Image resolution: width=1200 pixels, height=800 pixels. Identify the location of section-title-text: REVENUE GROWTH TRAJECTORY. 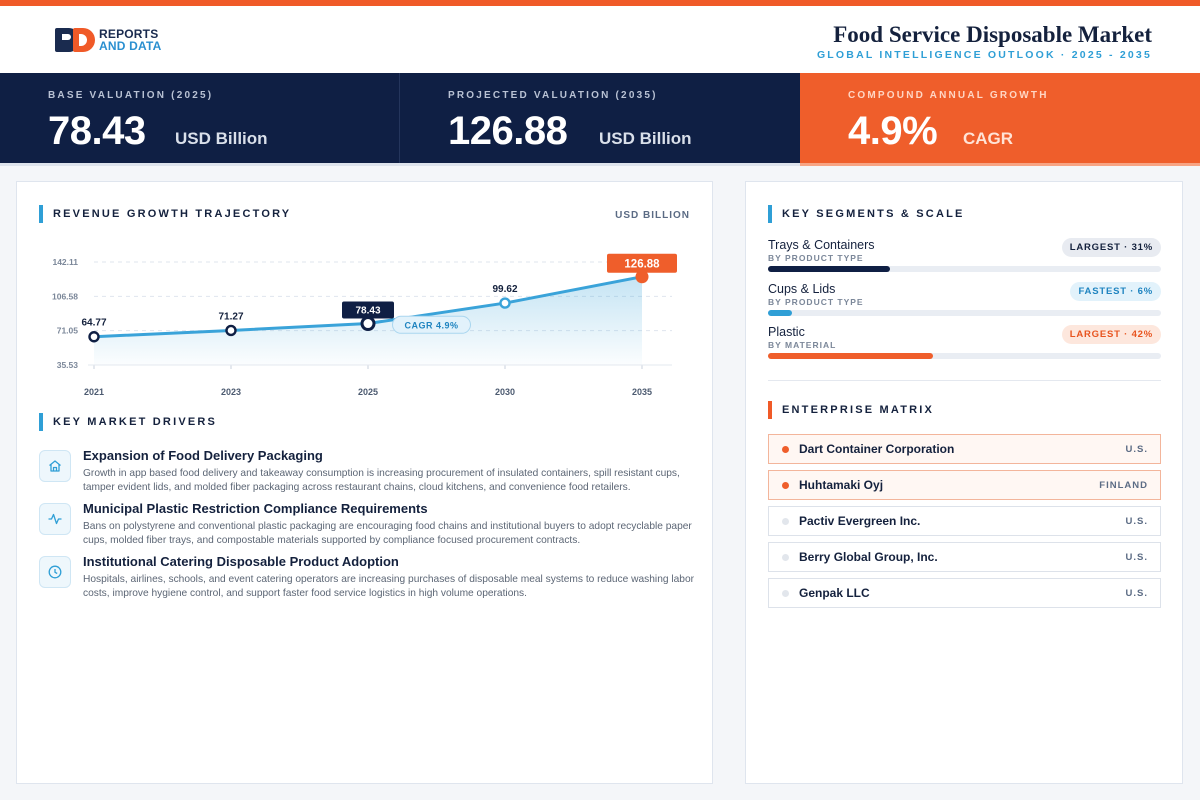
(172, 214).